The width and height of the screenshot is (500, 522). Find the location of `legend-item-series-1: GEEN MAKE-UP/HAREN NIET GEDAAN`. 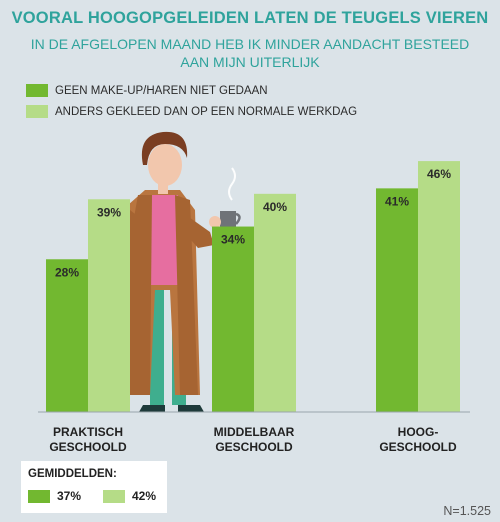

legend-item-series-1: GEEN MAKE-UP/HAREN NIET GEDAAN is located at coordinates (191, 90).